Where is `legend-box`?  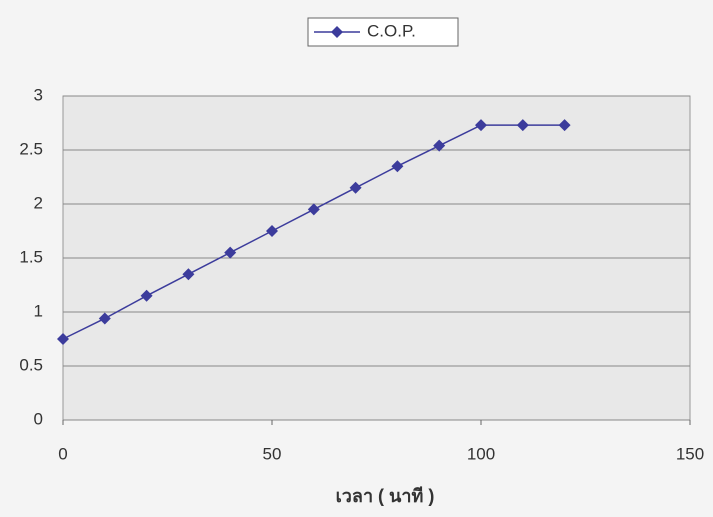 legend-box is located at coordinates (383, 32).